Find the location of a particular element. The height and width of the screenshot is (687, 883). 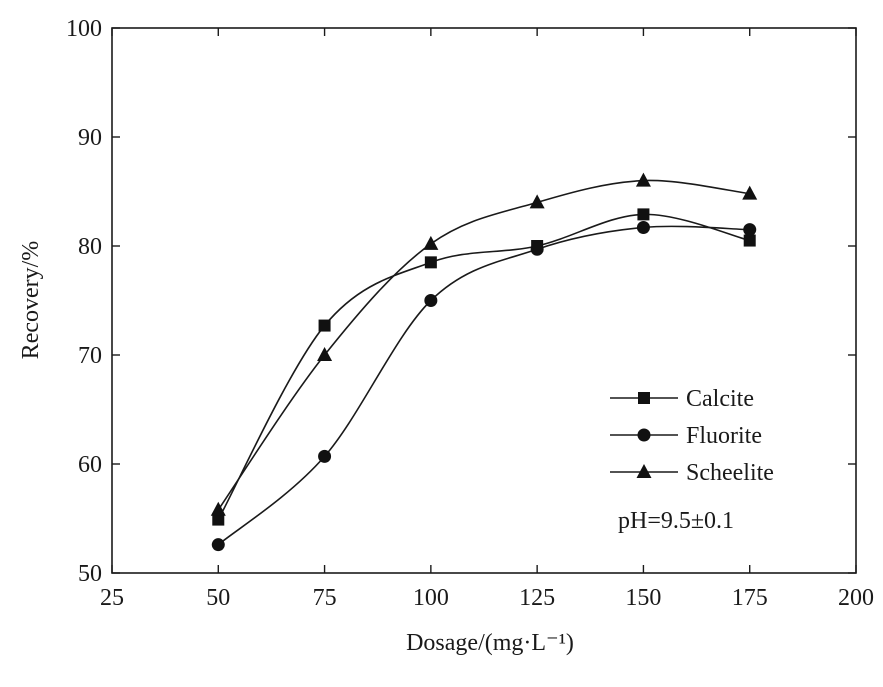

y-tick-label: 90 is located at coordinates (90, 138).